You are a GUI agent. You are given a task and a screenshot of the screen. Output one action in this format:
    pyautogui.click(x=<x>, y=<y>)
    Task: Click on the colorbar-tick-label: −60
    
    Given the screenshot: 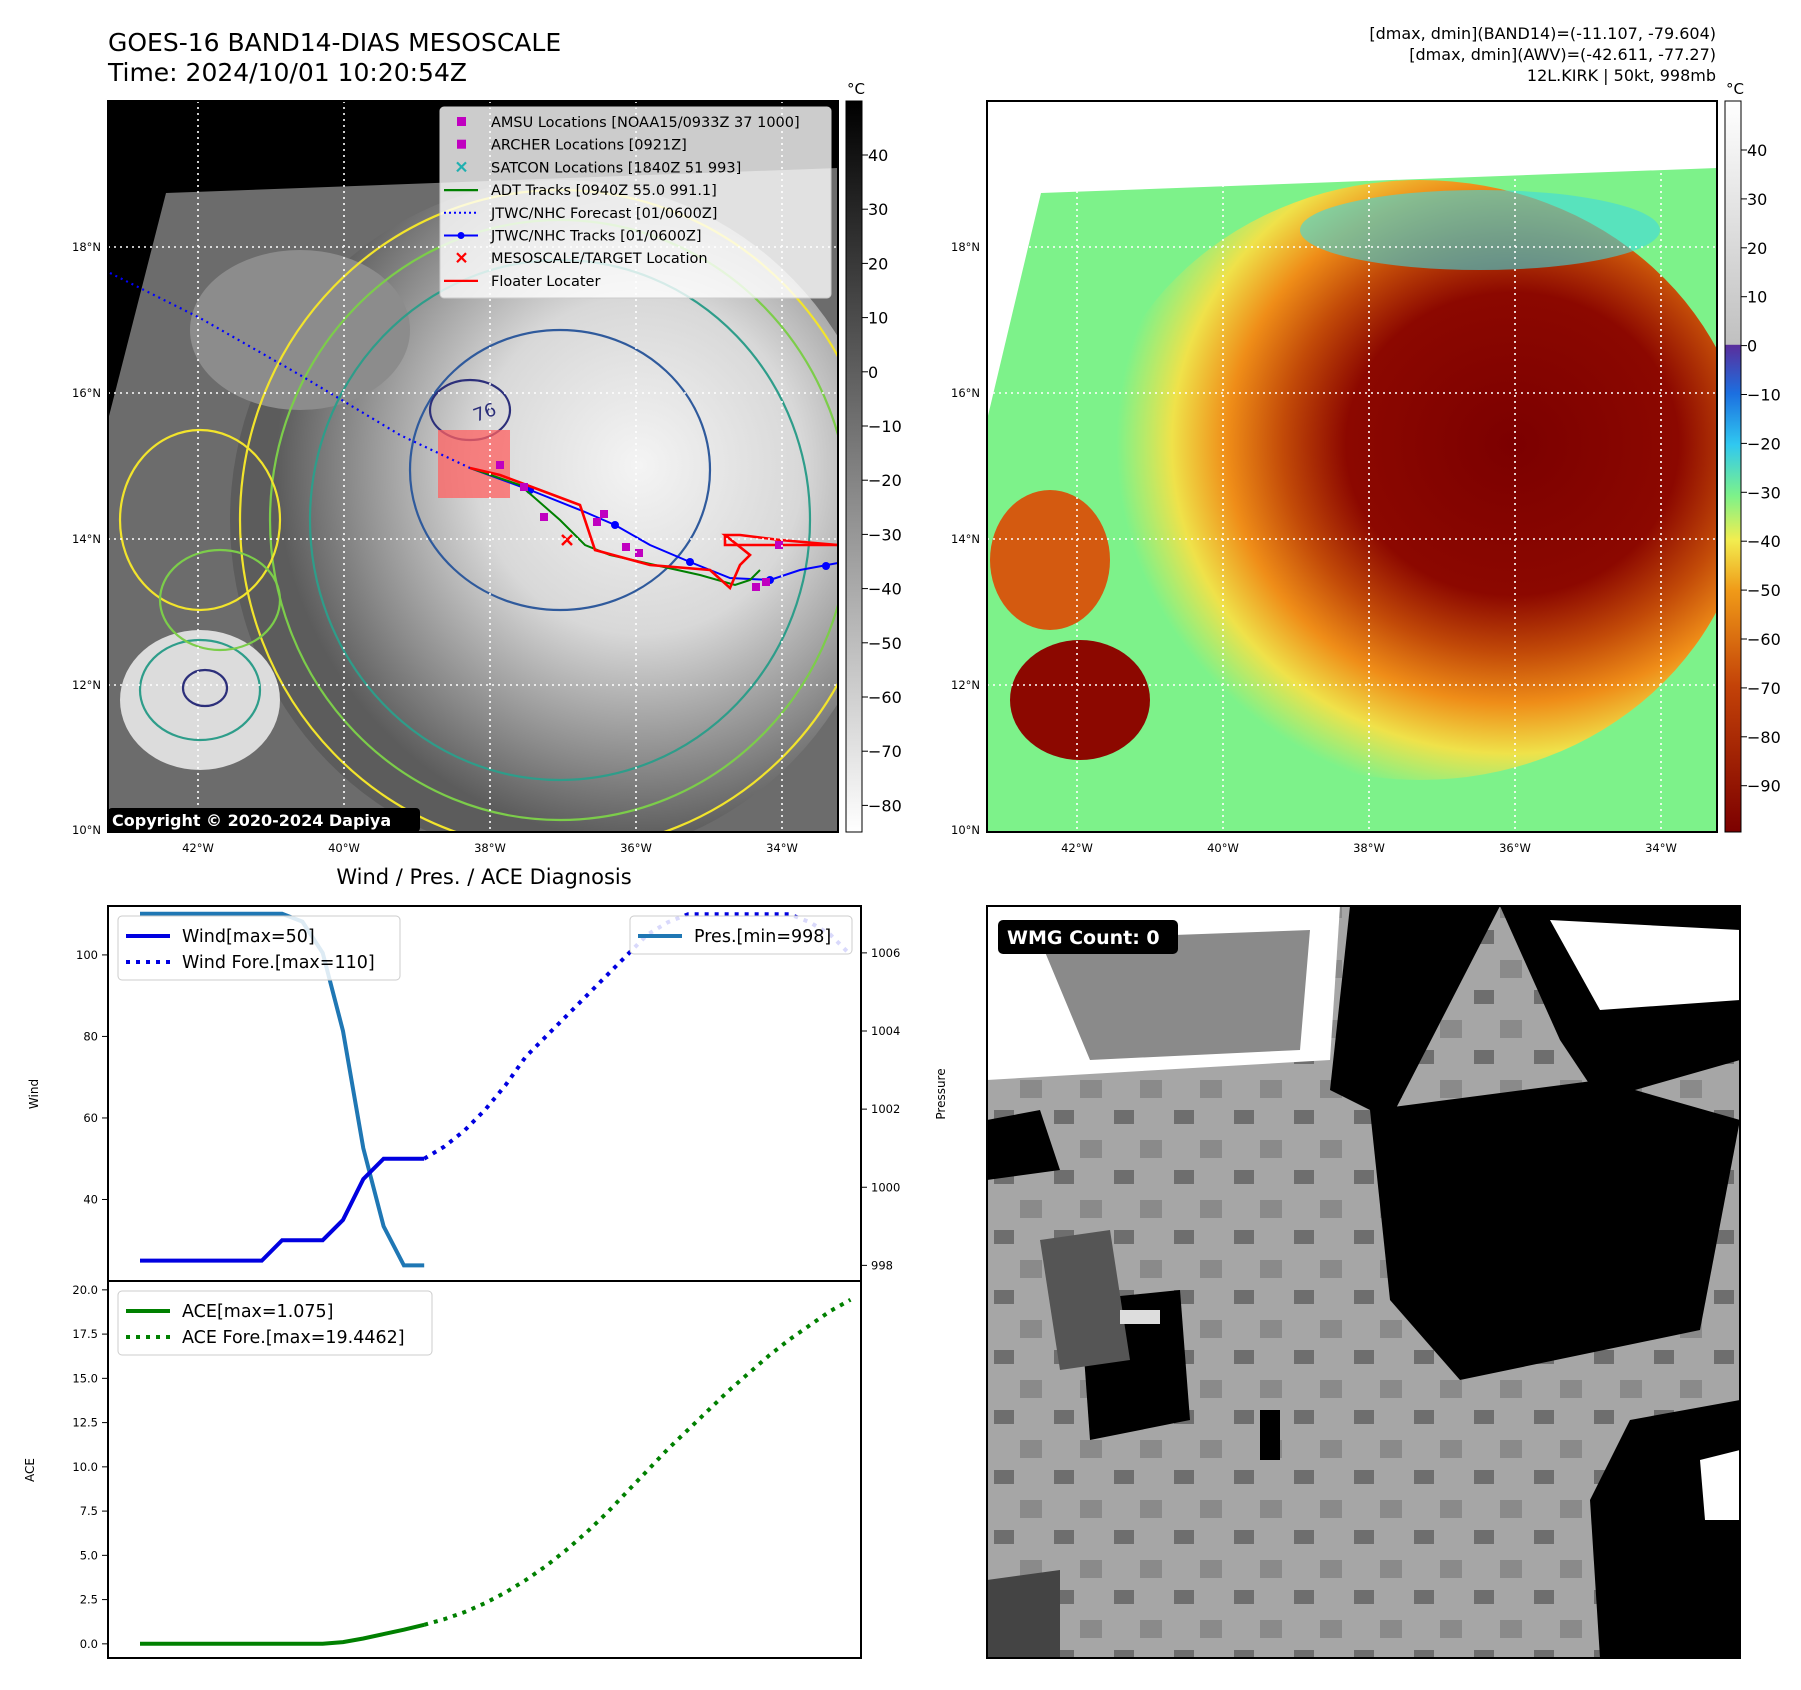 What is the action you would take?
    pyautogui.click(x=885, y=697)
    